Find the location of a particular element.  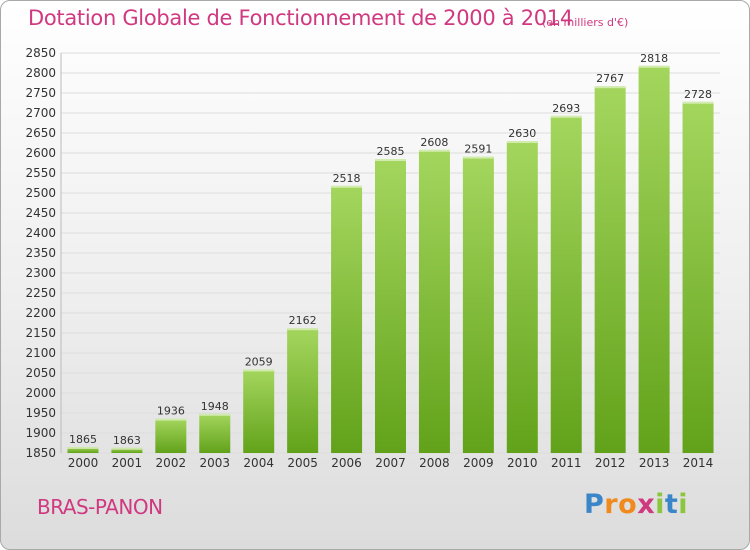

bar-2009 is located at coordinates (478, 304).